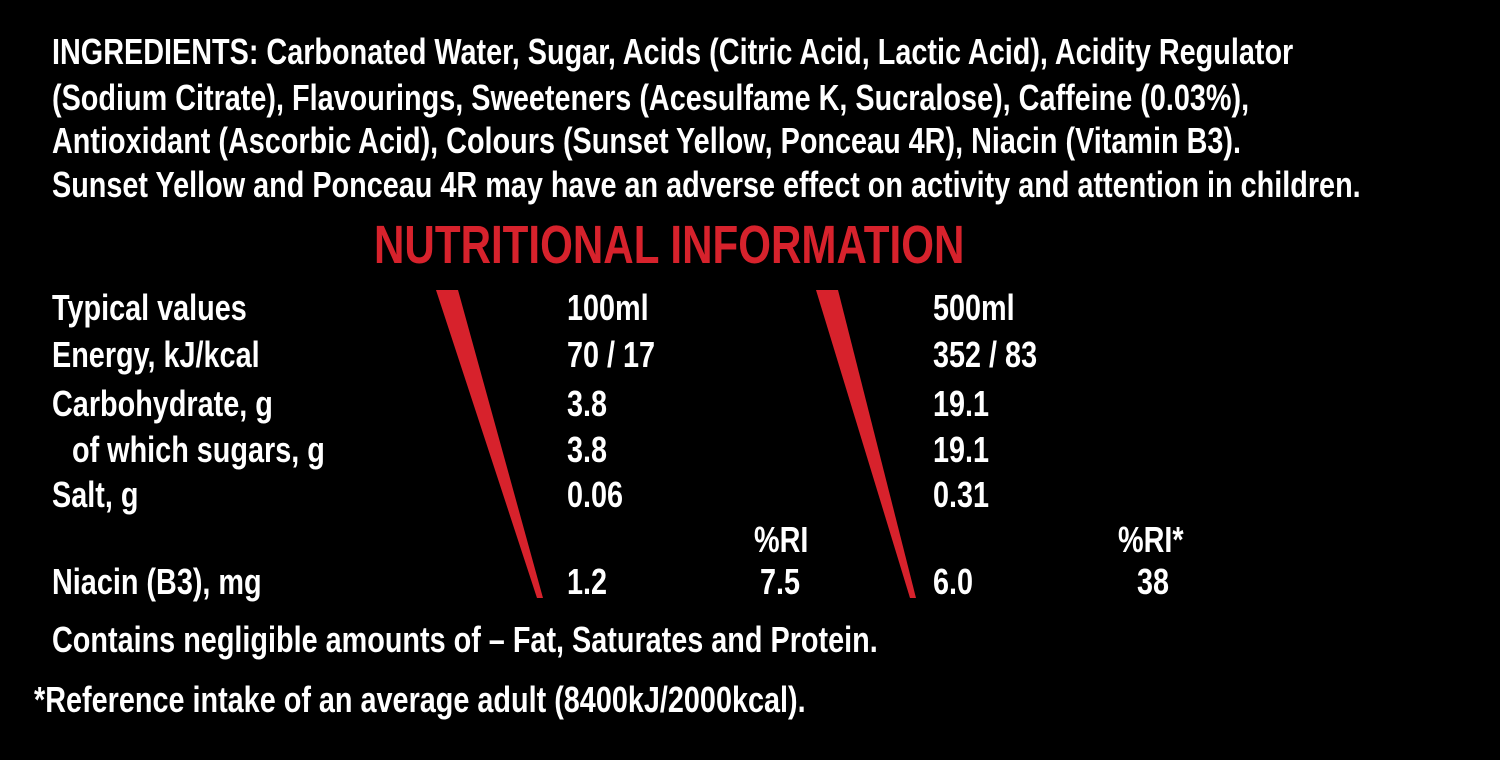 The height and width of the screenshot is (760, 1500). What do you see at coordinates (611, 354) in the screenshot?
I see `cell: 70 / 17` at bounding box center [611, 354].